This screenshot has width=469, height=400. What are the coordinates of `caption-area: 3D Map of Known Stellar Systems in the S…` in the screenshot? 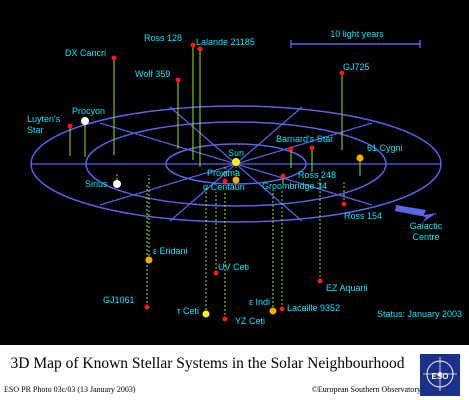 It's located at (234, 372).